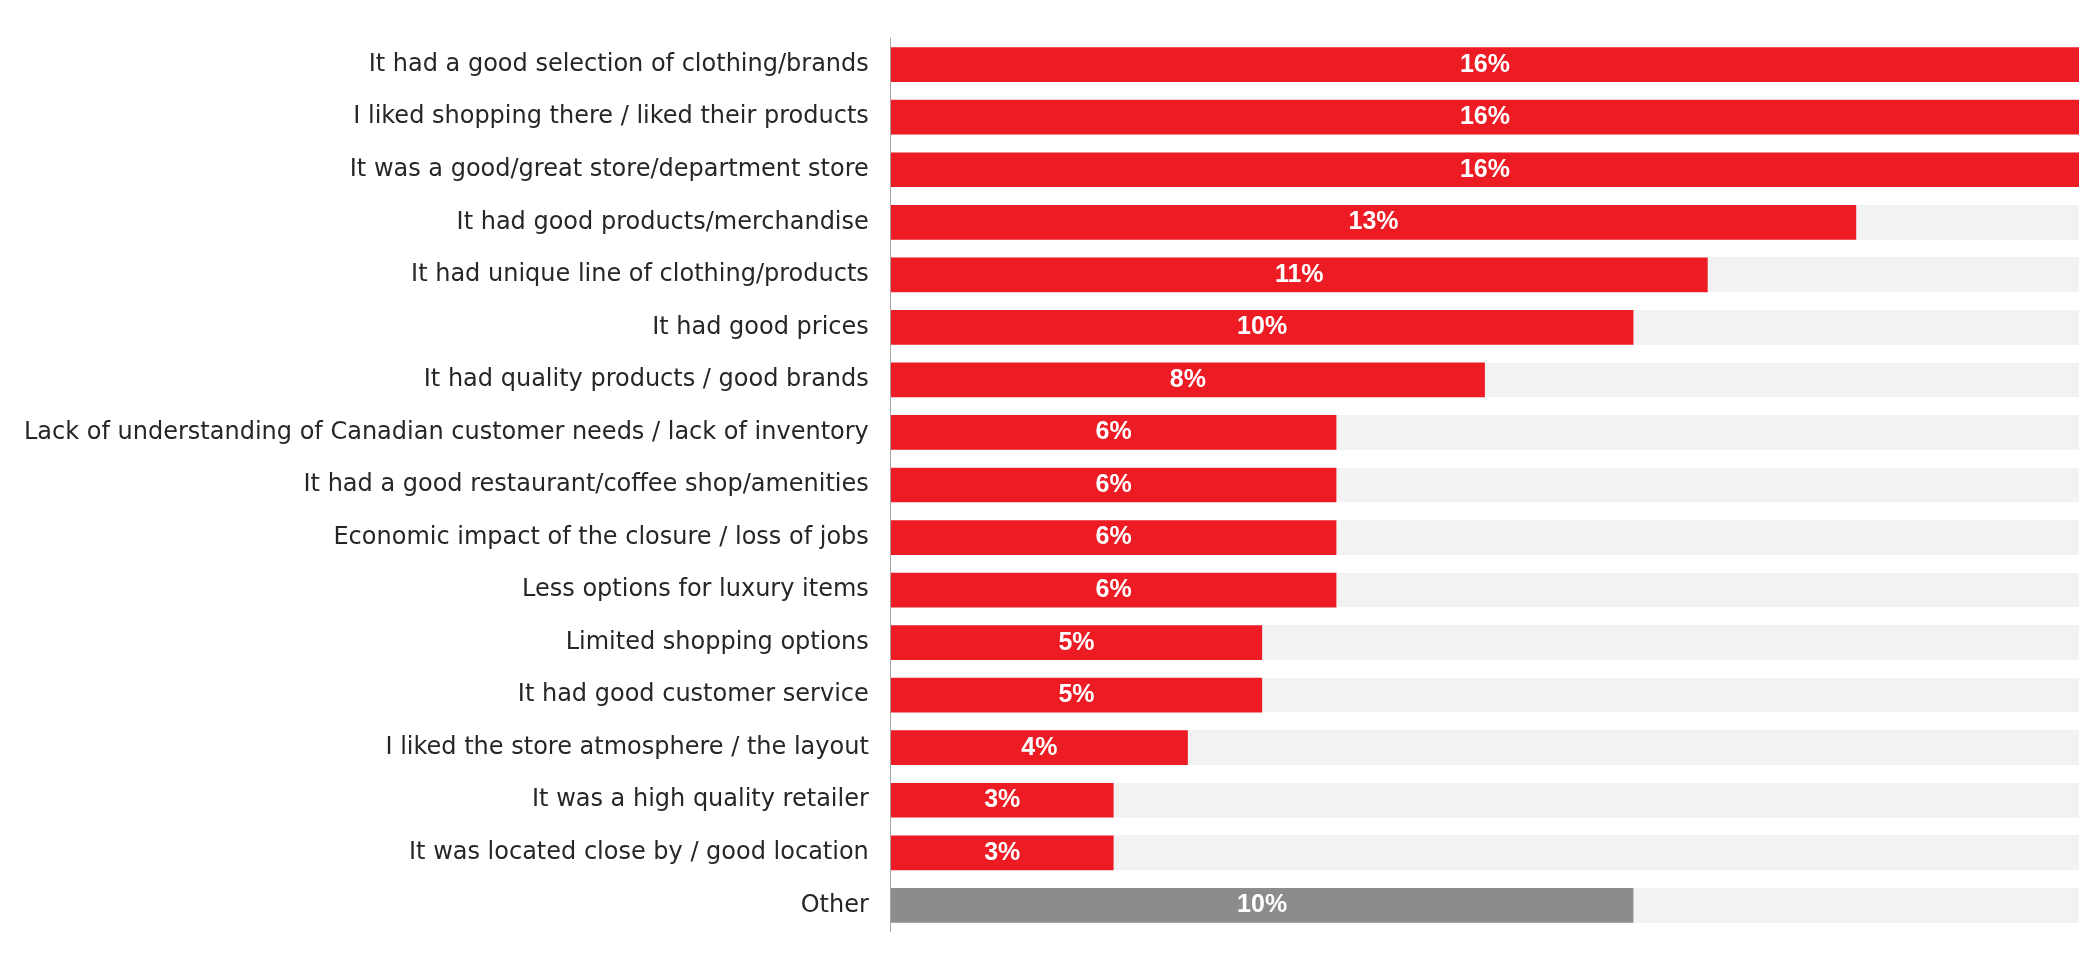 Image resolution: width=2087 pixels, height=970 pixels. Describe the element at coordinates (662, 220) in the screenshot. I see `y-tick-label: It had good products/merchandise` at that location.